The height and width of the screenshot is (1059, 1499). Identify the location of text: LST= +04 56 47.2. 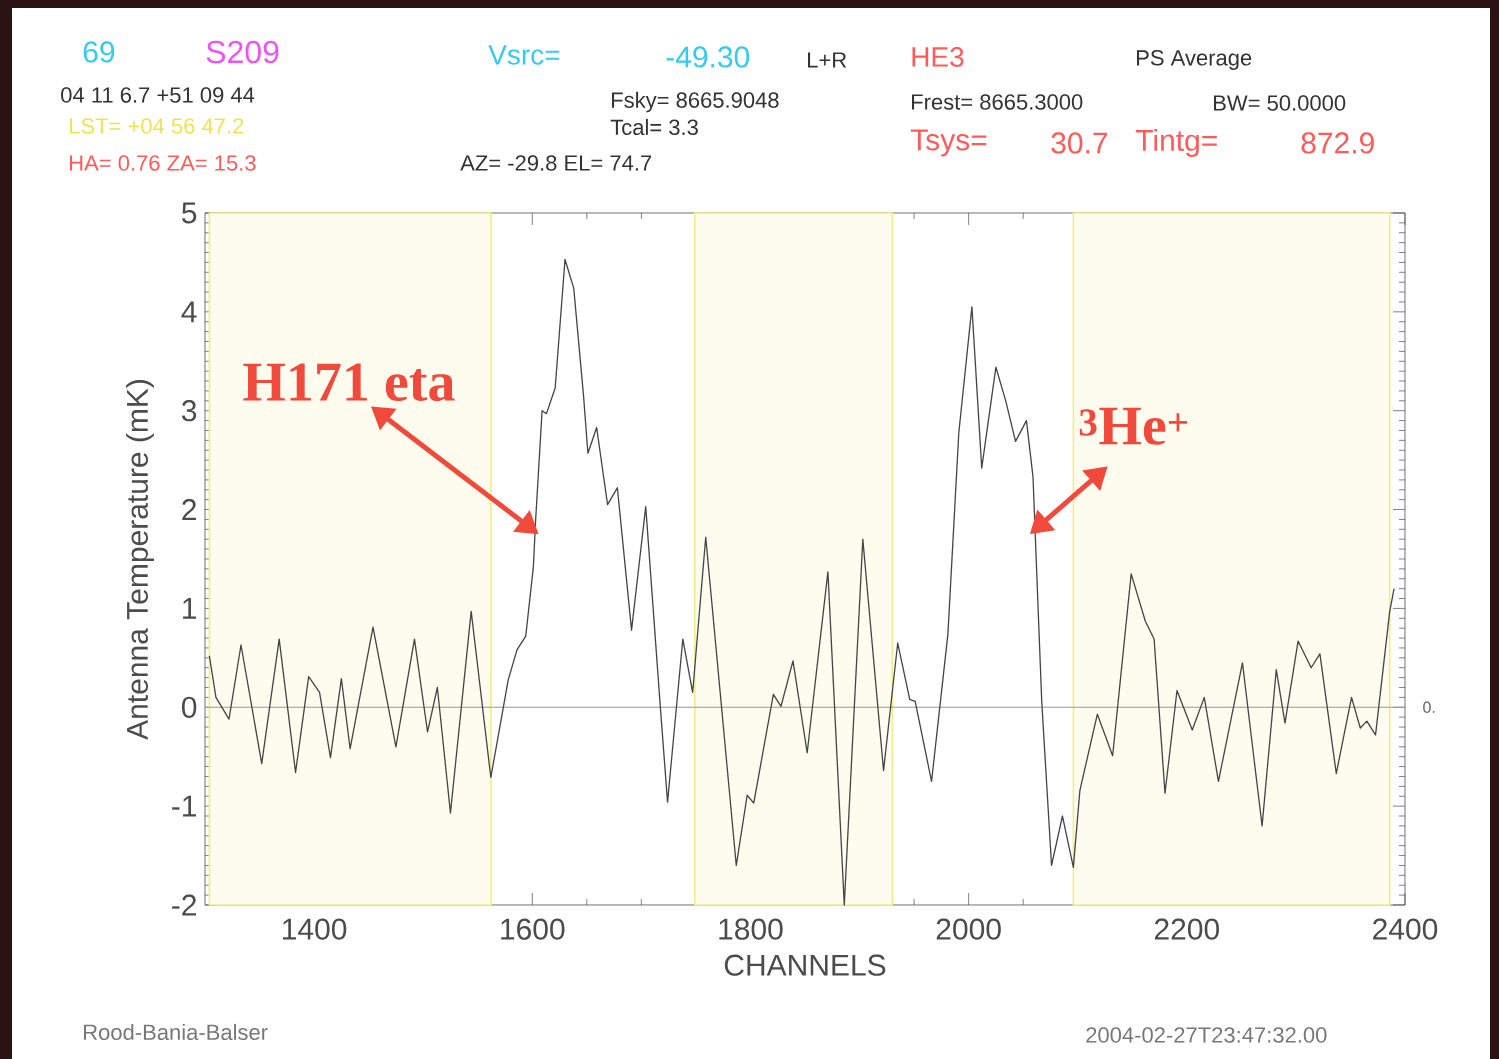
(157, 126).